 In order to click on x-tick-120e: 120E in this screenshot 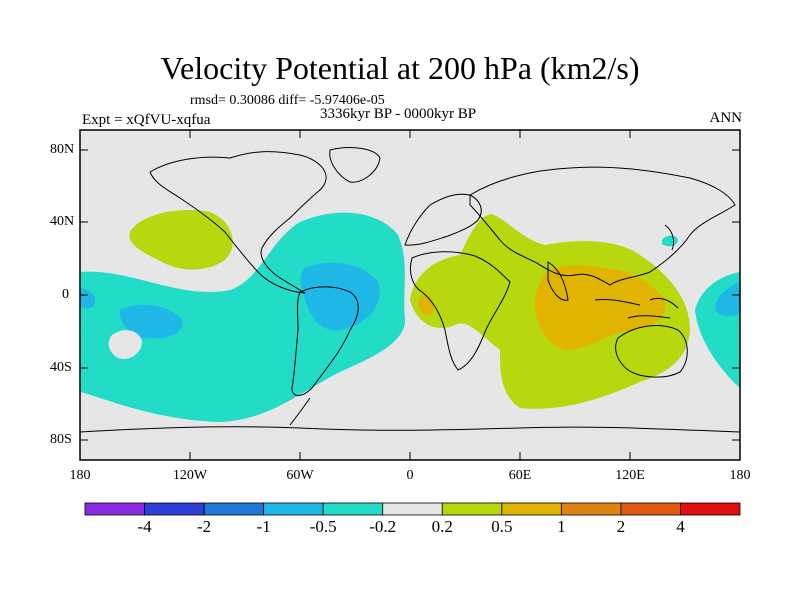, I will do `click(630, 475)`.